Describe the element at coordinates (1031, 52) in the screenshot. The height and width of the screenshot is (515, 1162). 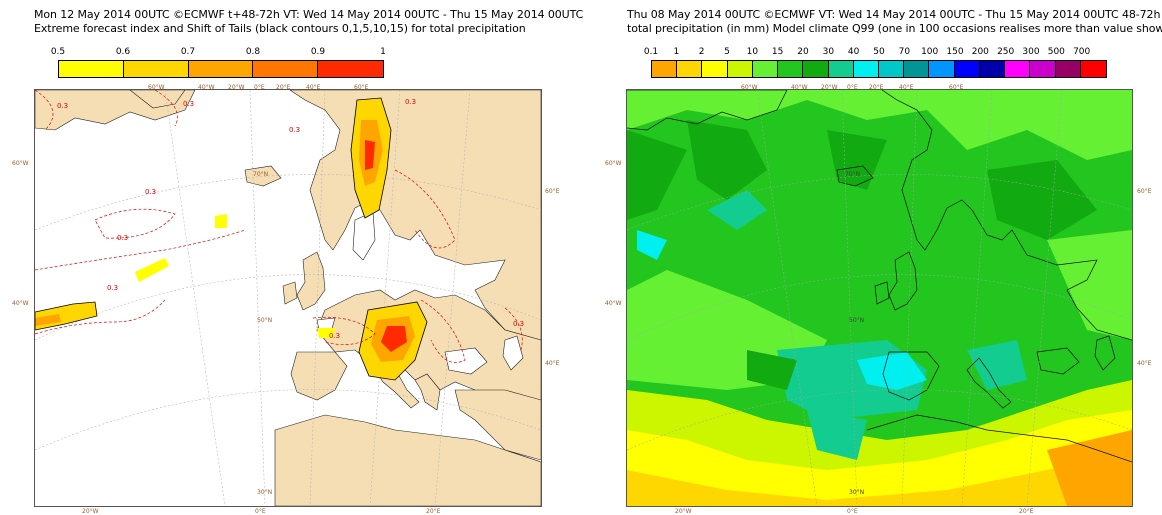
I see `q99-legend-label: 300` at that location.